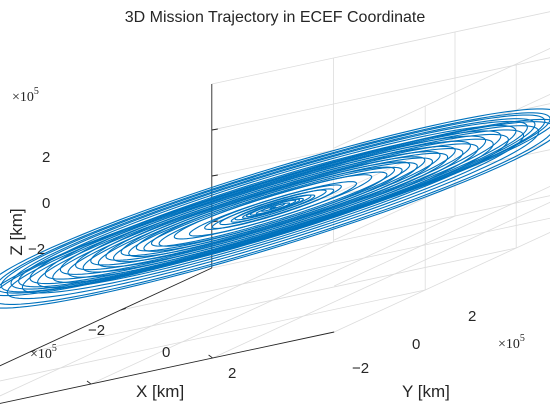 The image size is (550, 416). I want to click on z-exponent-label: ×10⁵, so click(25, 95).